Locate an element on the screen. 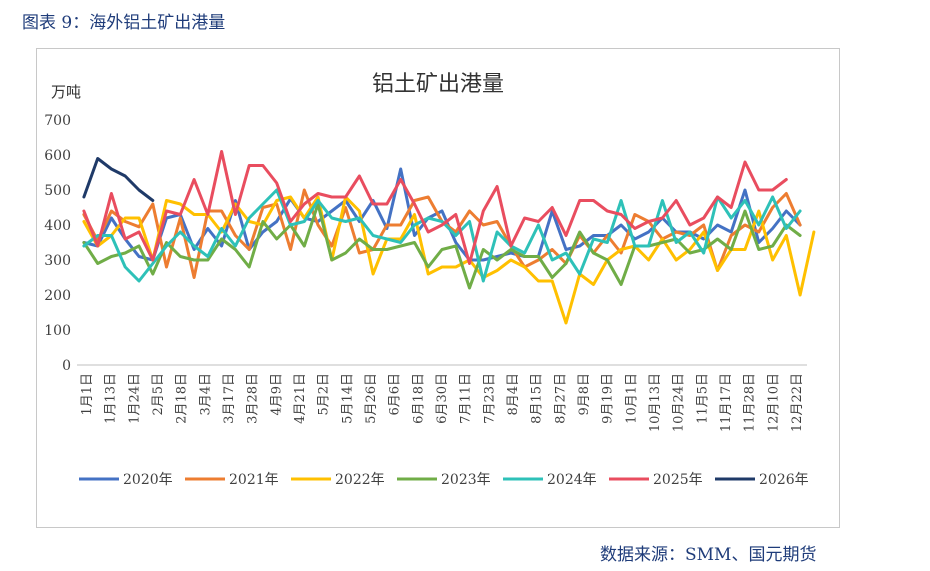 Image resolution: width=930 pixels, height=571 pixels. x-tick-label: 10月13日 is located at coordinates (655, 402).